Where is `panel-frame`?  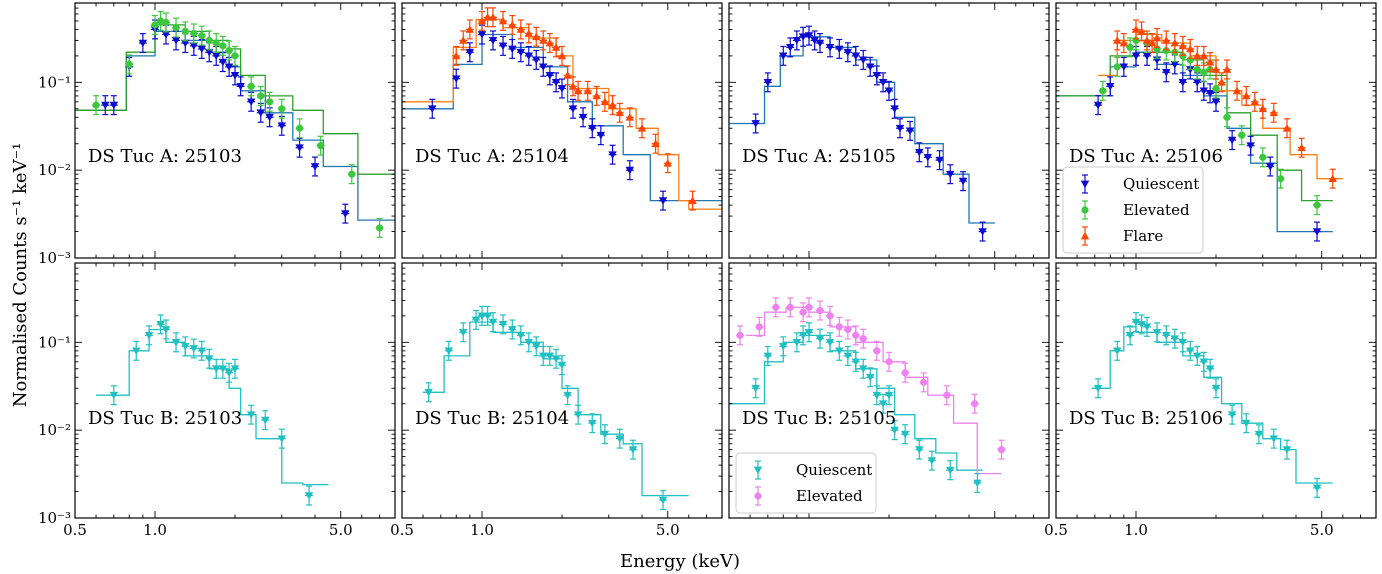 panel-frame is located at coordinates (562, 390).